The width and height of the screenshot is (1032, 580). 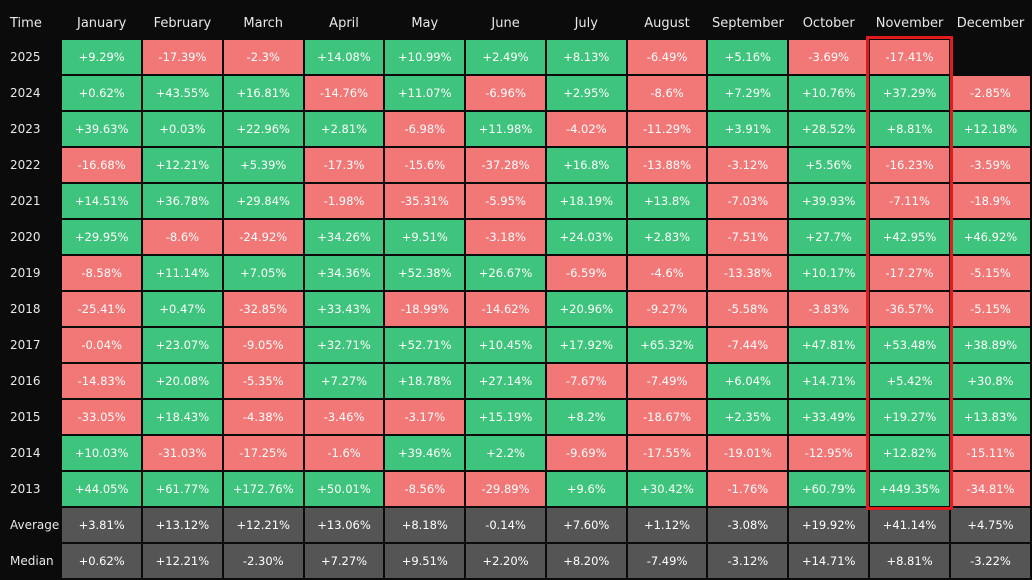 What do you see at coordinates (829, 201) in the screenshot?
I see `return-cell: +39.93%` at bounding box center [829, 201].